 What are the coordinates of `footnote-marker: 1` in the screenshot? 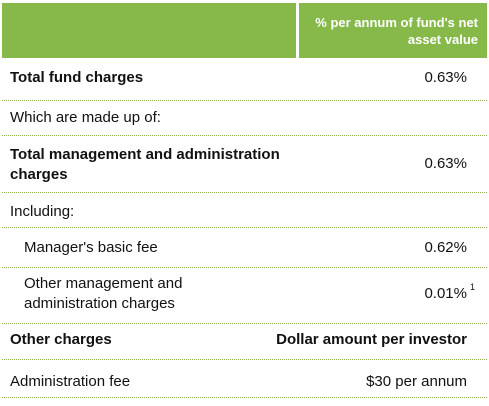 It's located at (472, 287).